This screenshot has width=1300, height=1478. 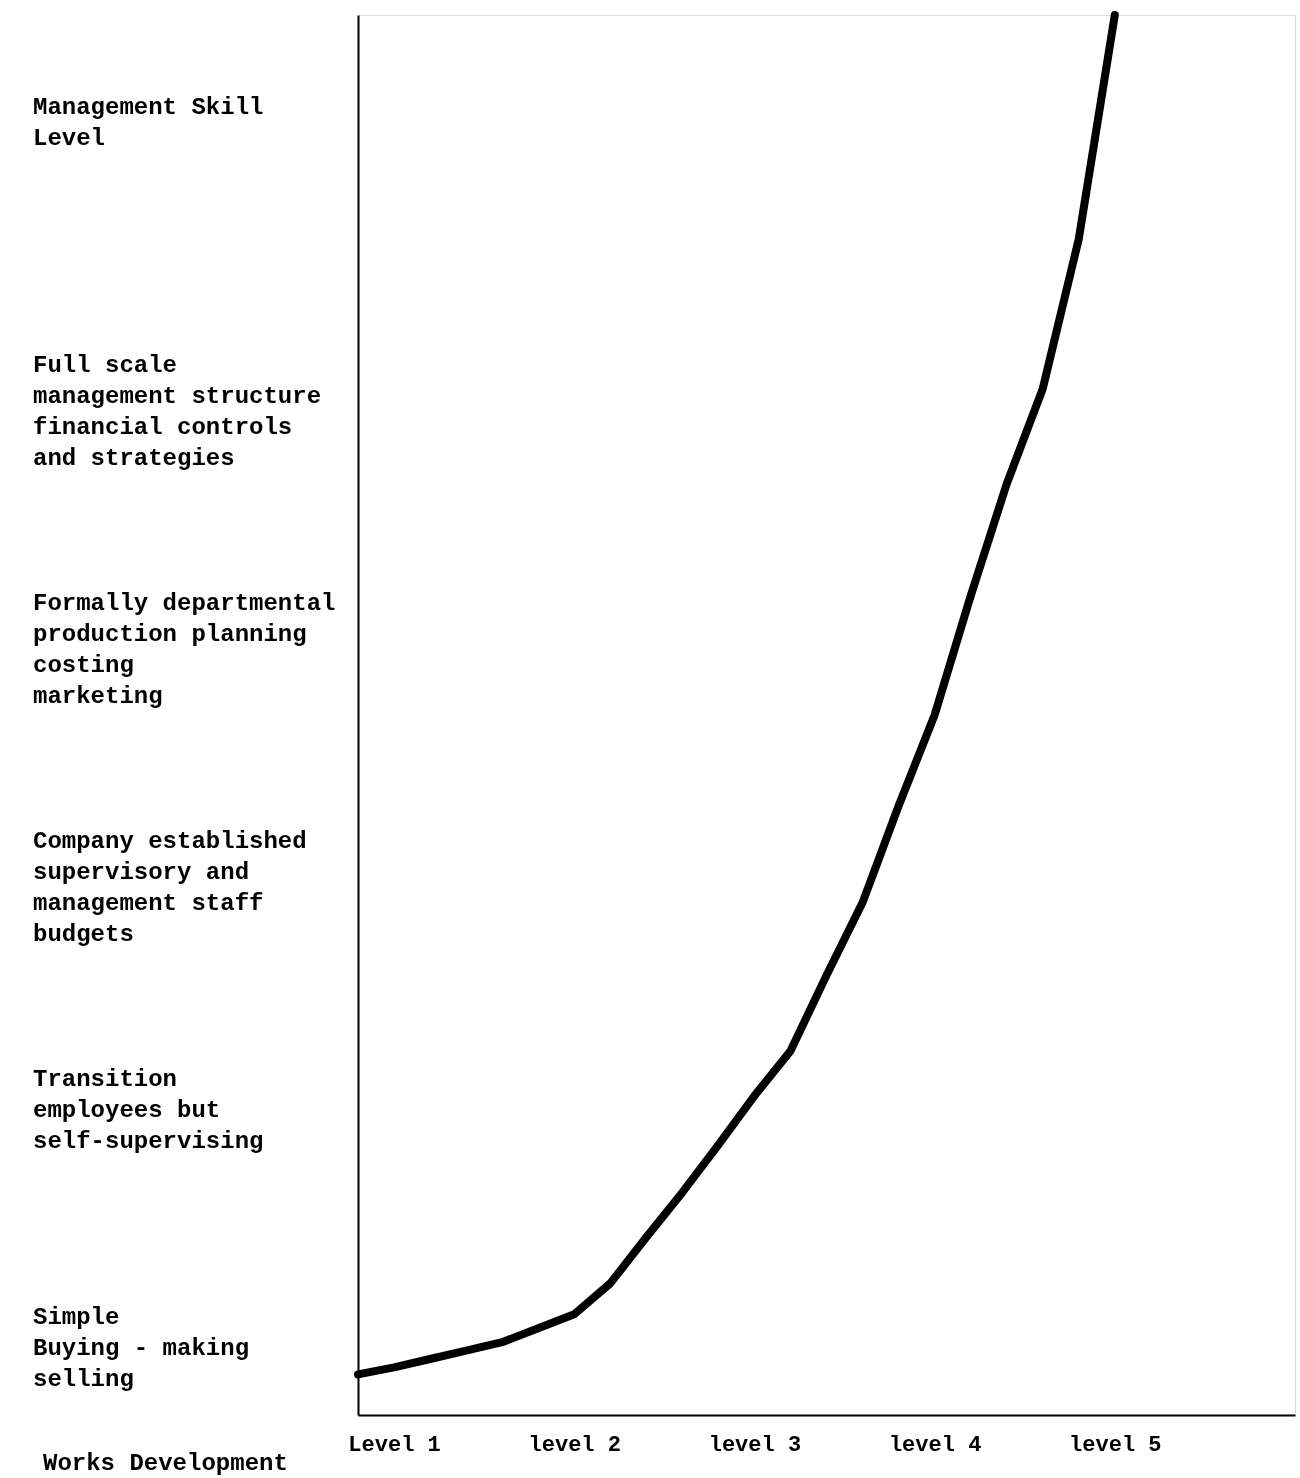 What do you see at coordinates (177, 412) in the screenshot?
I see `text: Full scale management structure financial controls and strategies` at bounding box center [177, 412].